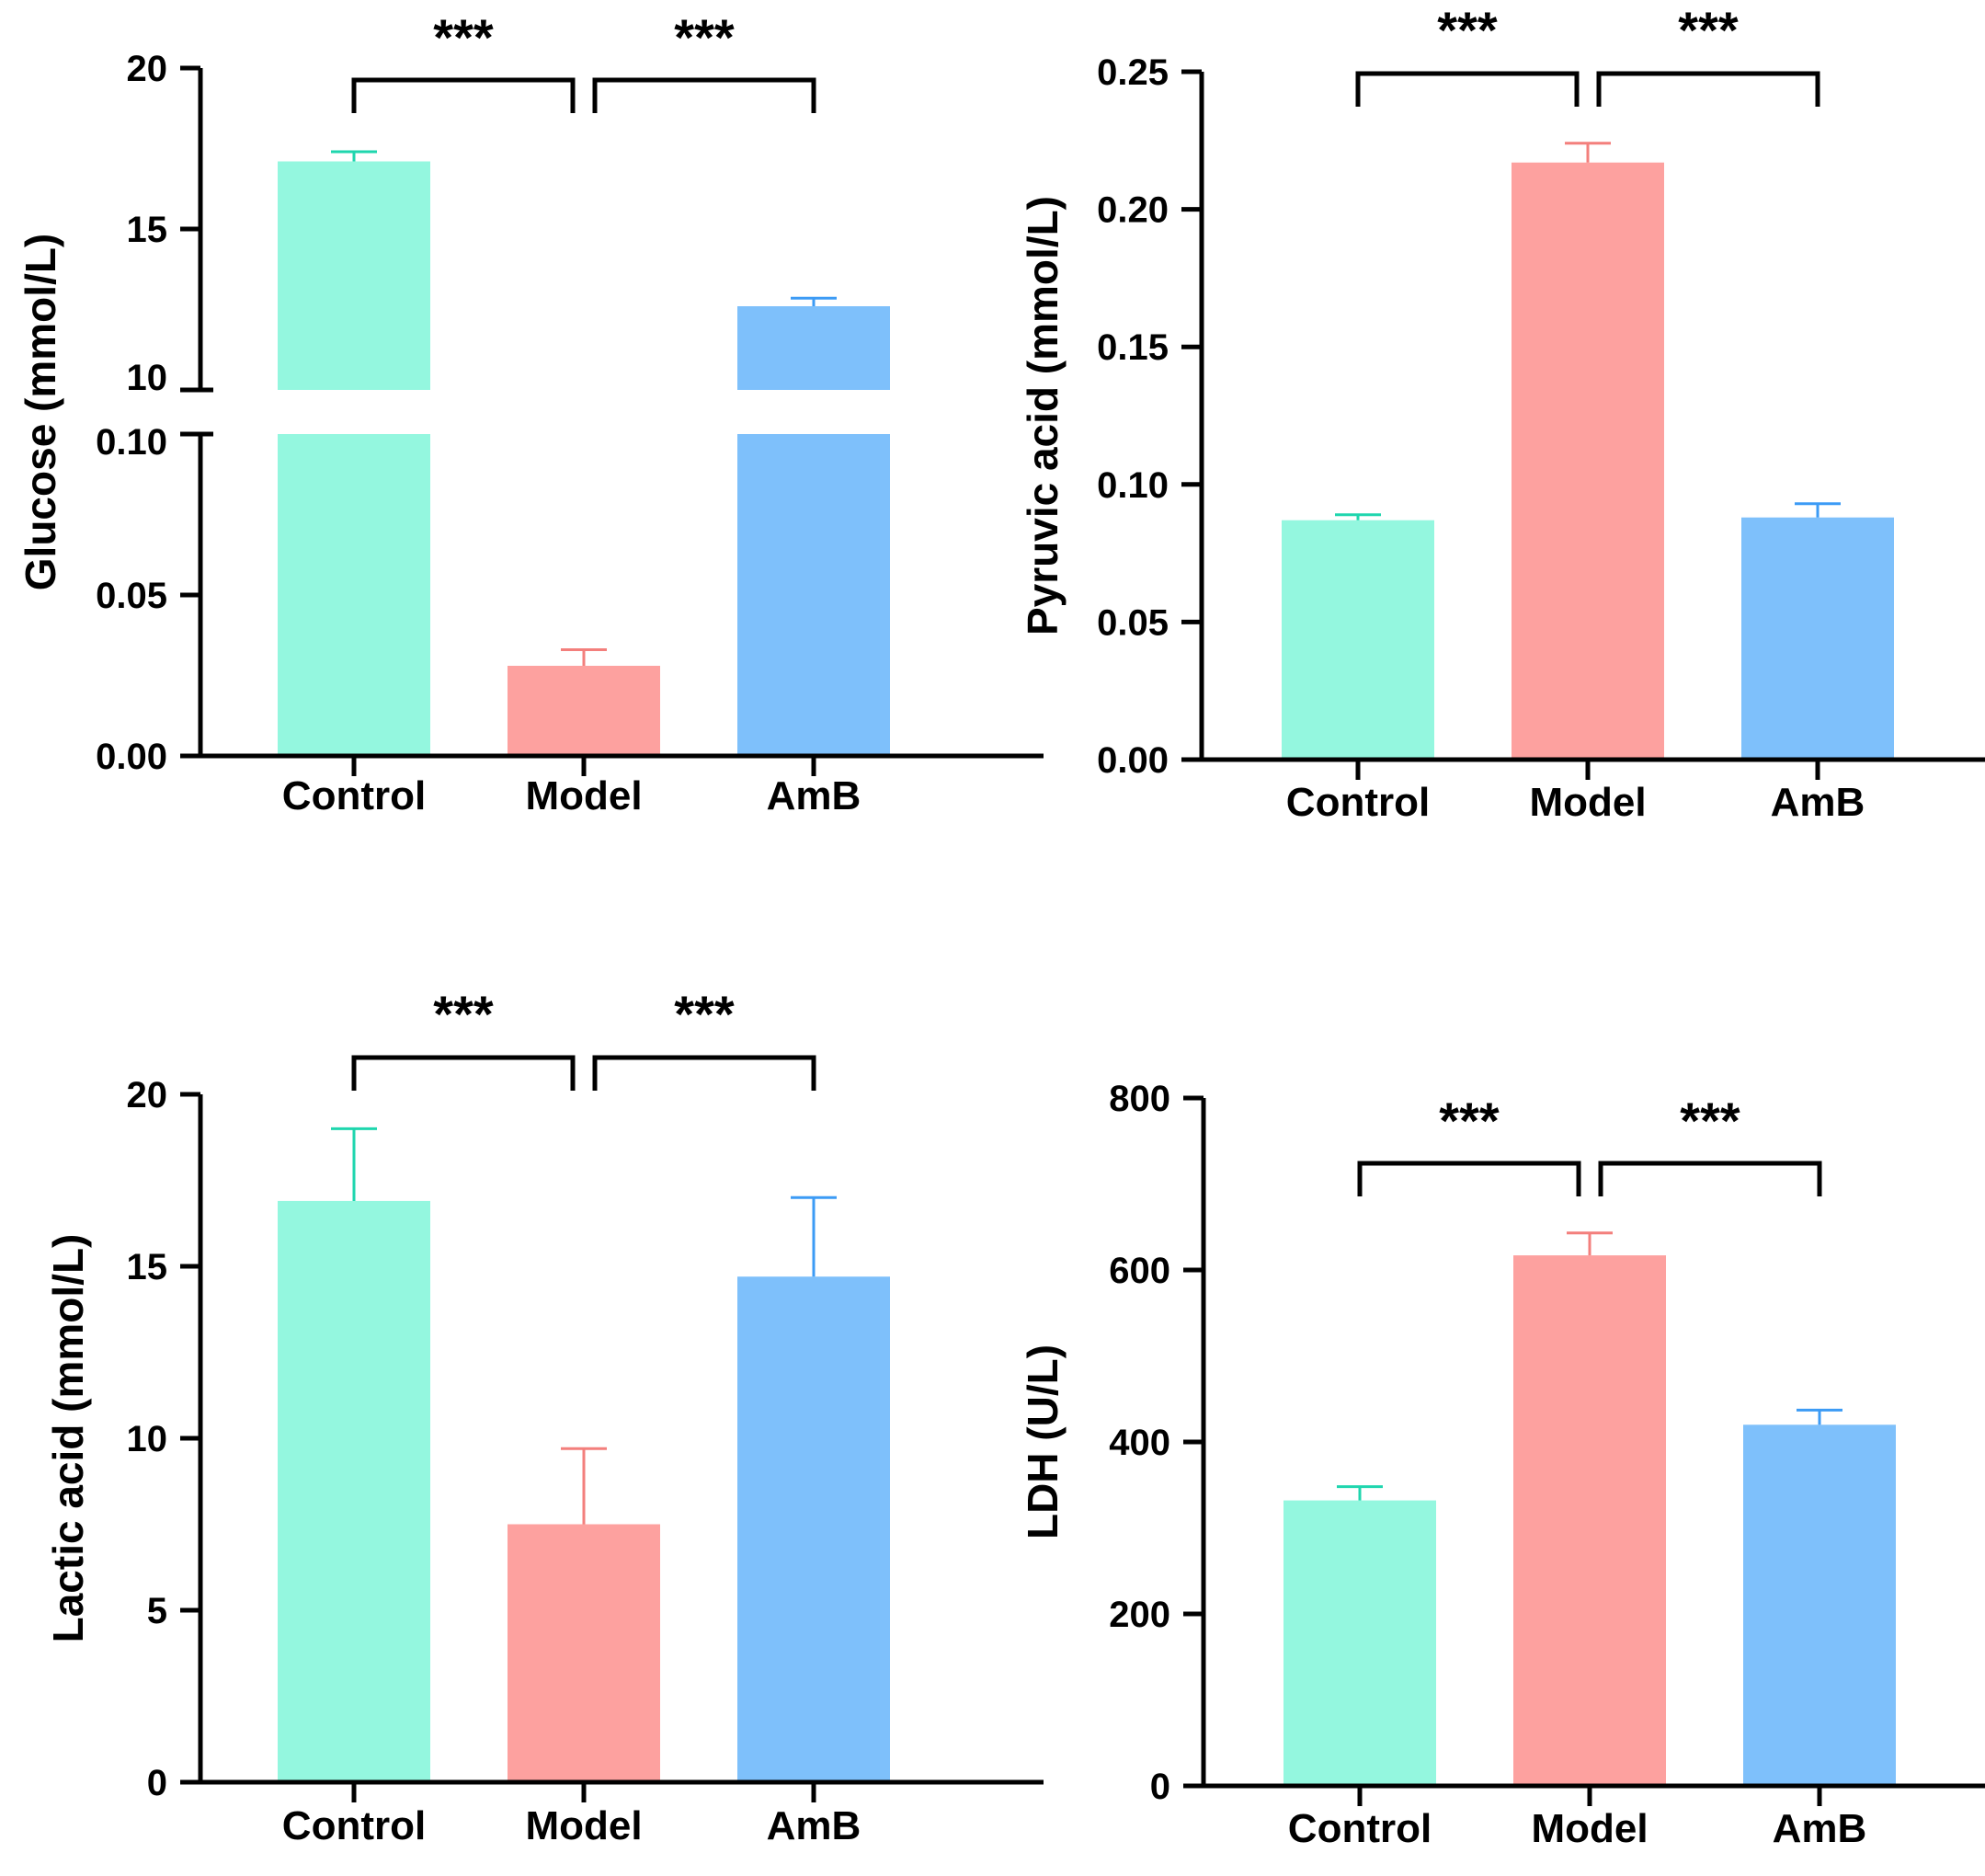 Image resolution: width=1985 pixels, height=1876 pixels. Describe the element at coordinates (1139, 1271) in the screenshot. I see `y-tick-label: 600` at that location.